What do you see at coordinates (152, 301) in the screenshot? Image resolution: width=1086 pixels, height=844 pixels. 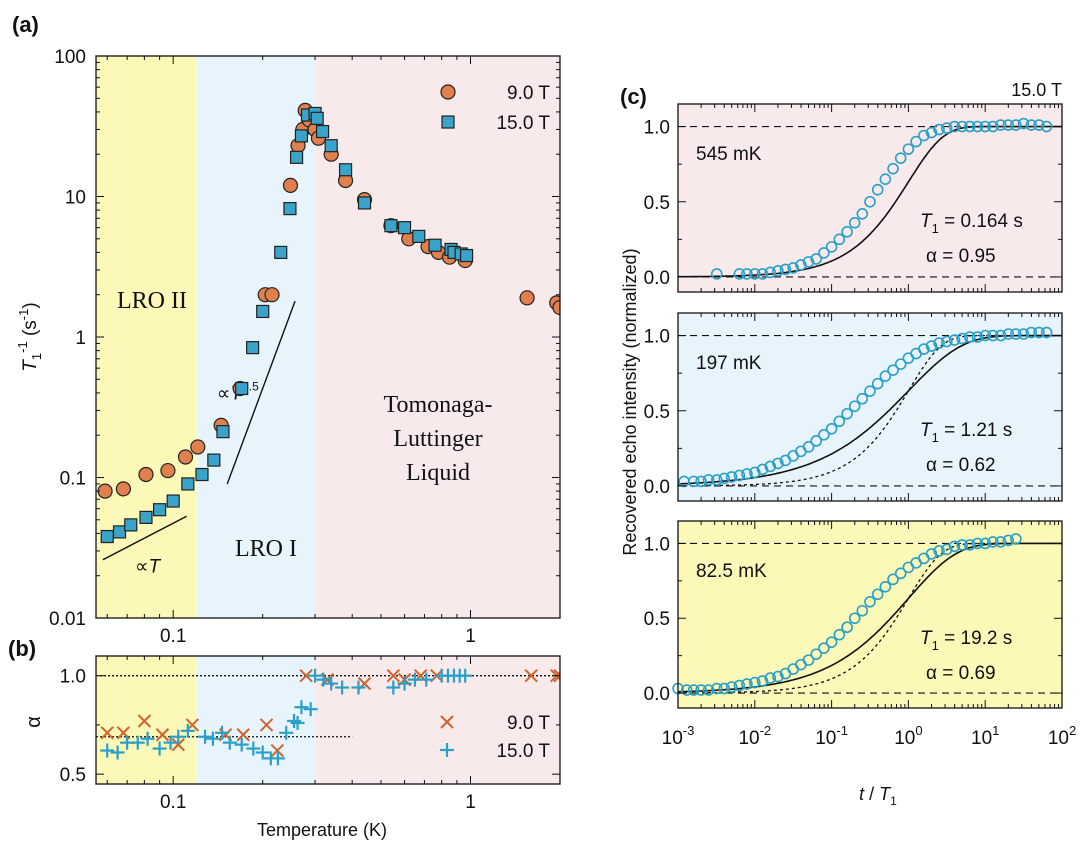 I see `region-label-0-line-0: LRO II` at bounding box center [152, 301].